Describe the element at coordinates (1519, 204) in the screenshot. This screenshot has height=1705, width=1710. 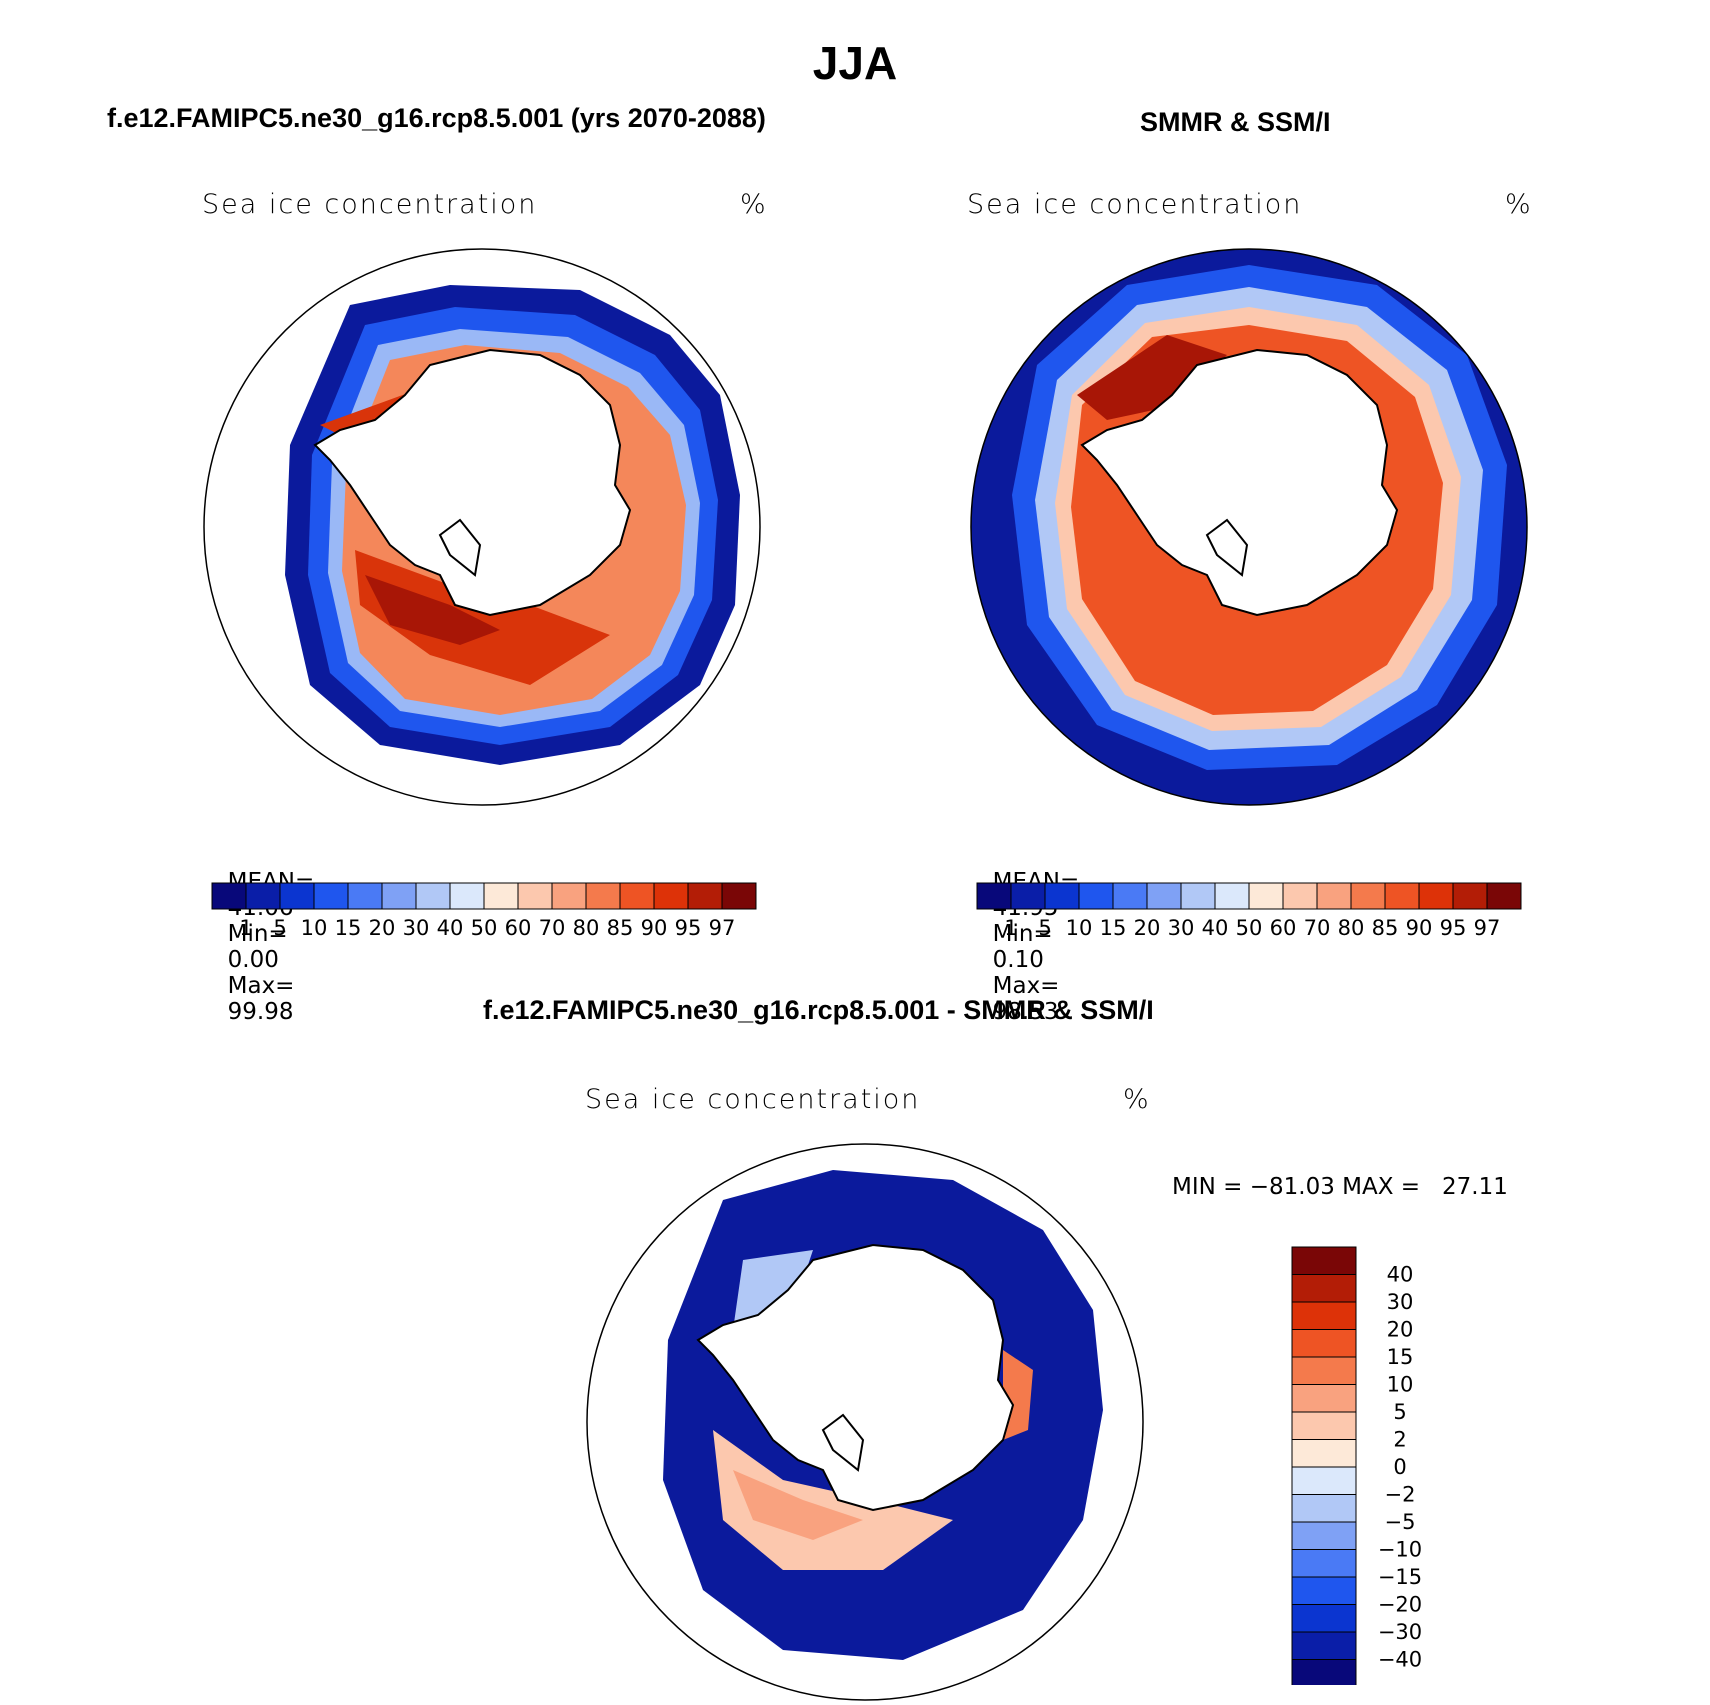
I see `panel2-units: %` at that location.